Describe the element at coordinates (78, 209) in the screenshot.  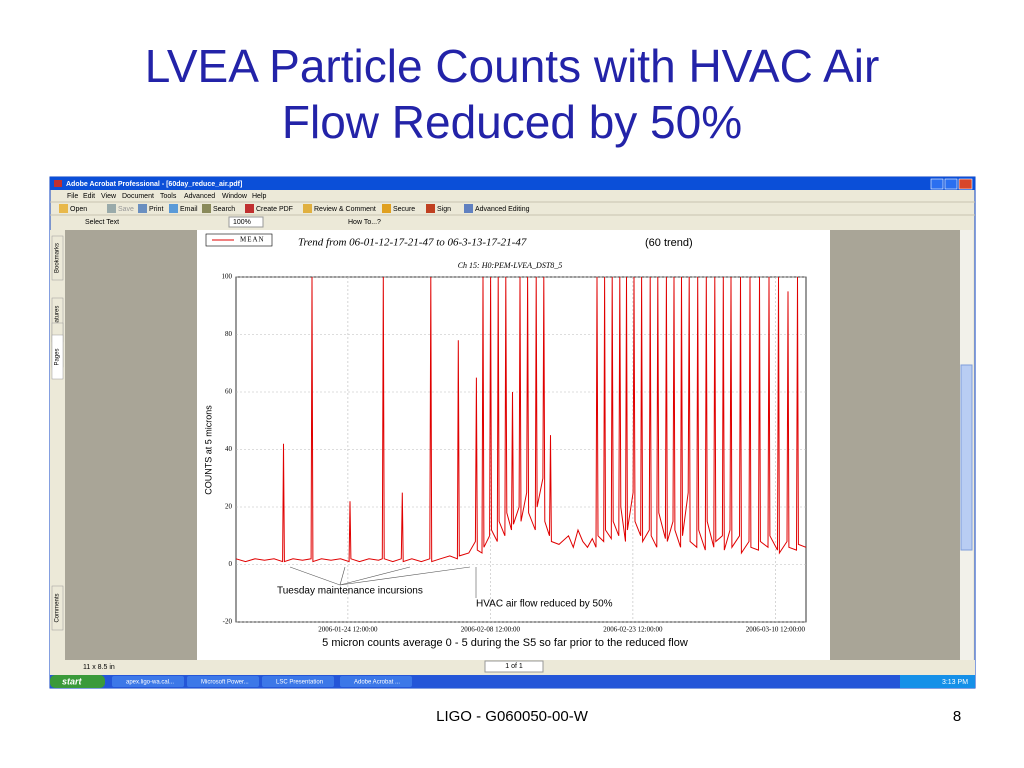
I see `toolbar-button: Open` at that location.